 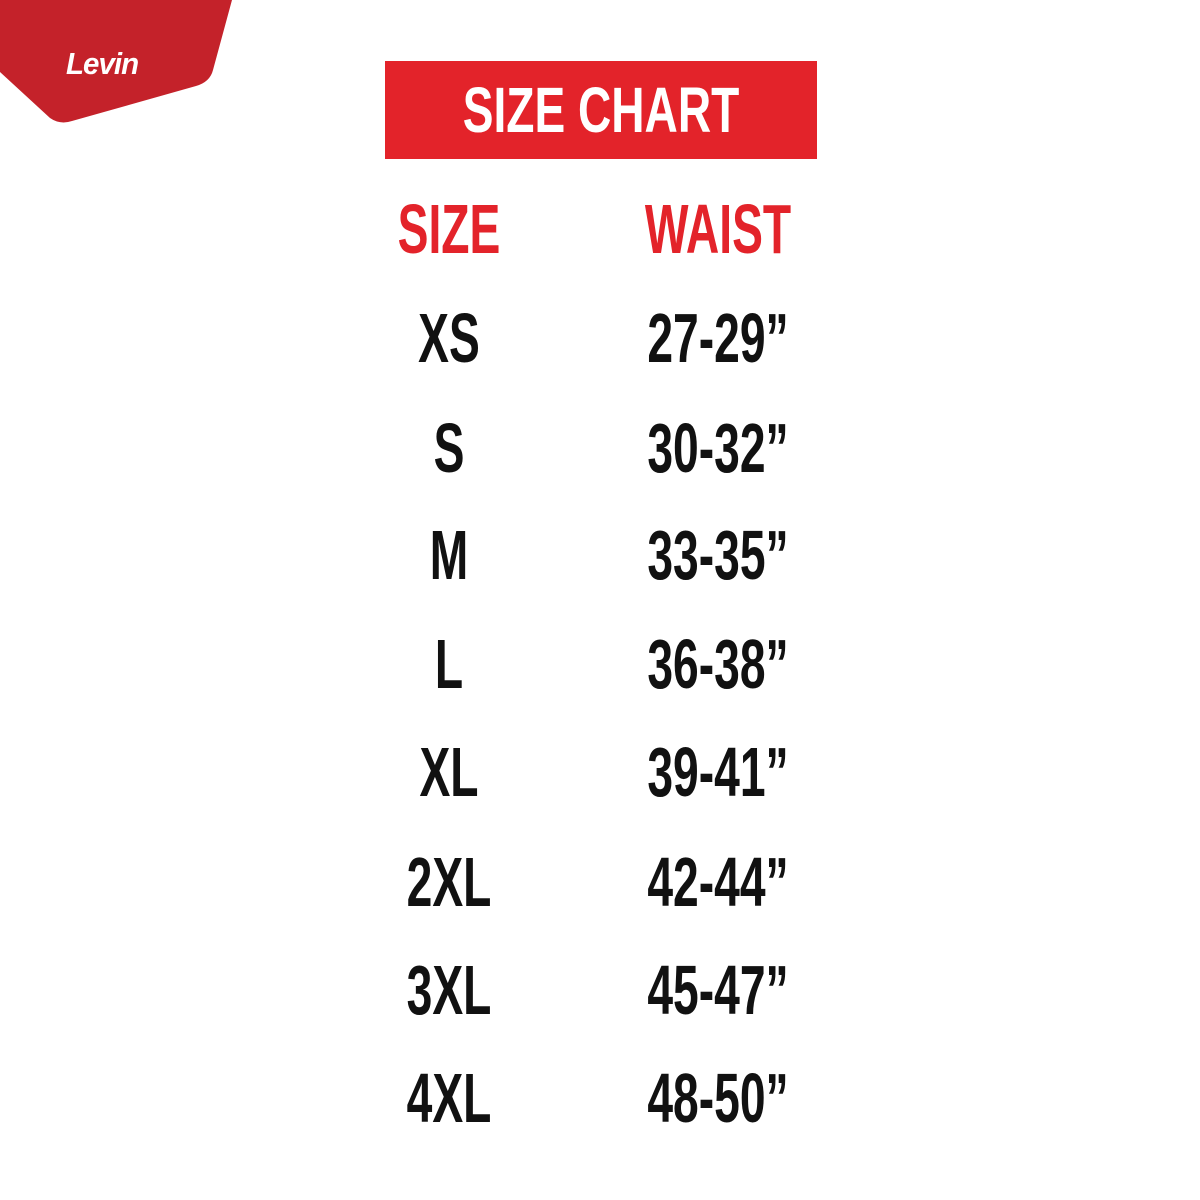 I want to click on title-banner: SIZE CHART, so click(x=601, y=110).